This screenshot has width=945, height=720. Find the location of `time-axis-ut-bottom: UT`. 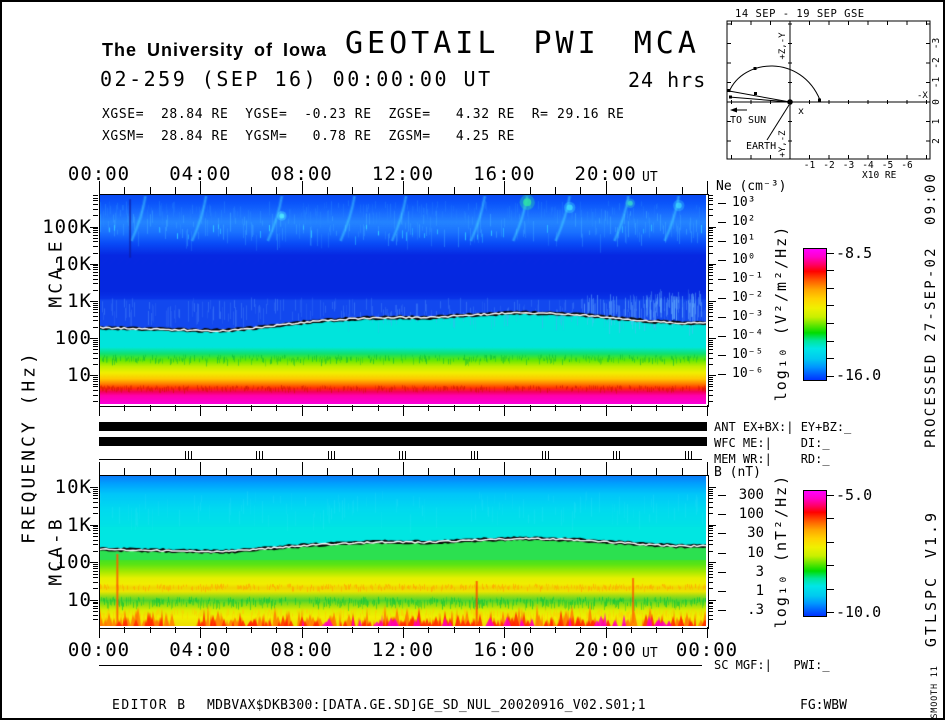

time-axis-ut-bottom: UT is located at coordinates (650, 653).